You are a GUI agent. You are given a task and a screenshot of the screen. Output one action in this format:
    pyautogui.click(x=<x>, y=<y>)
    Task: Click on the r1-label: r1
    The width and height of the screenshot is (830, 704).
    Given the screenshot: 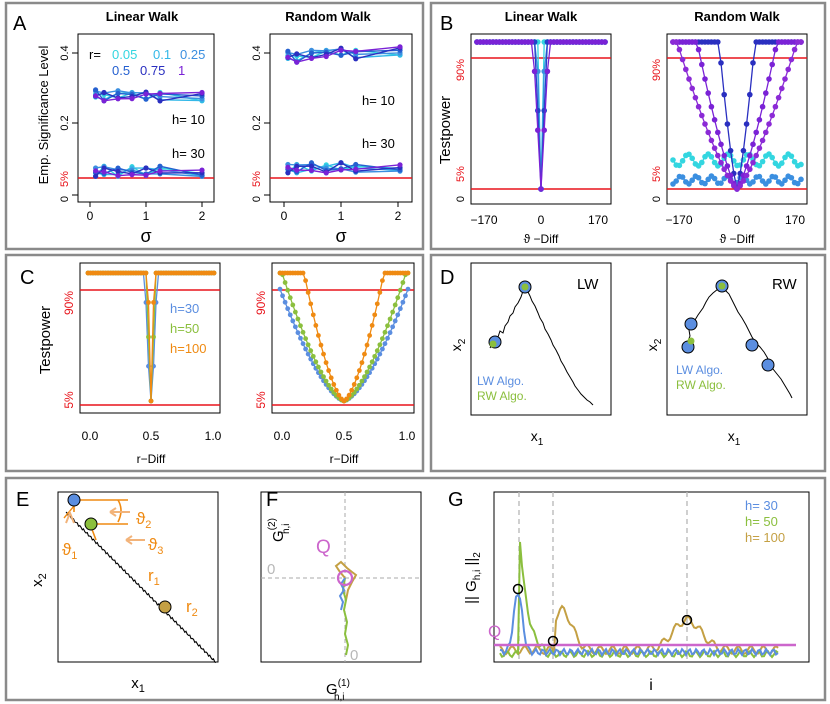 What is the action you would take?
    pyautogui.click(x=154, y=577)
    